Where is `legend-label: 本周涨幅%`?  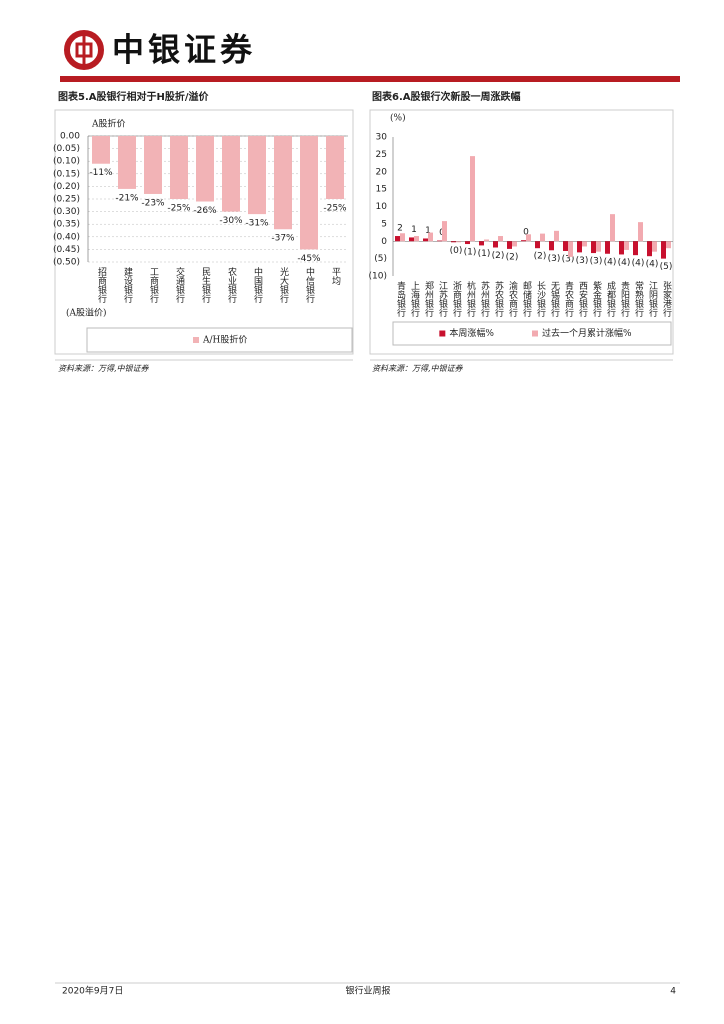 legend-label: 本周涨幅% is located at coordinates (471, 333).